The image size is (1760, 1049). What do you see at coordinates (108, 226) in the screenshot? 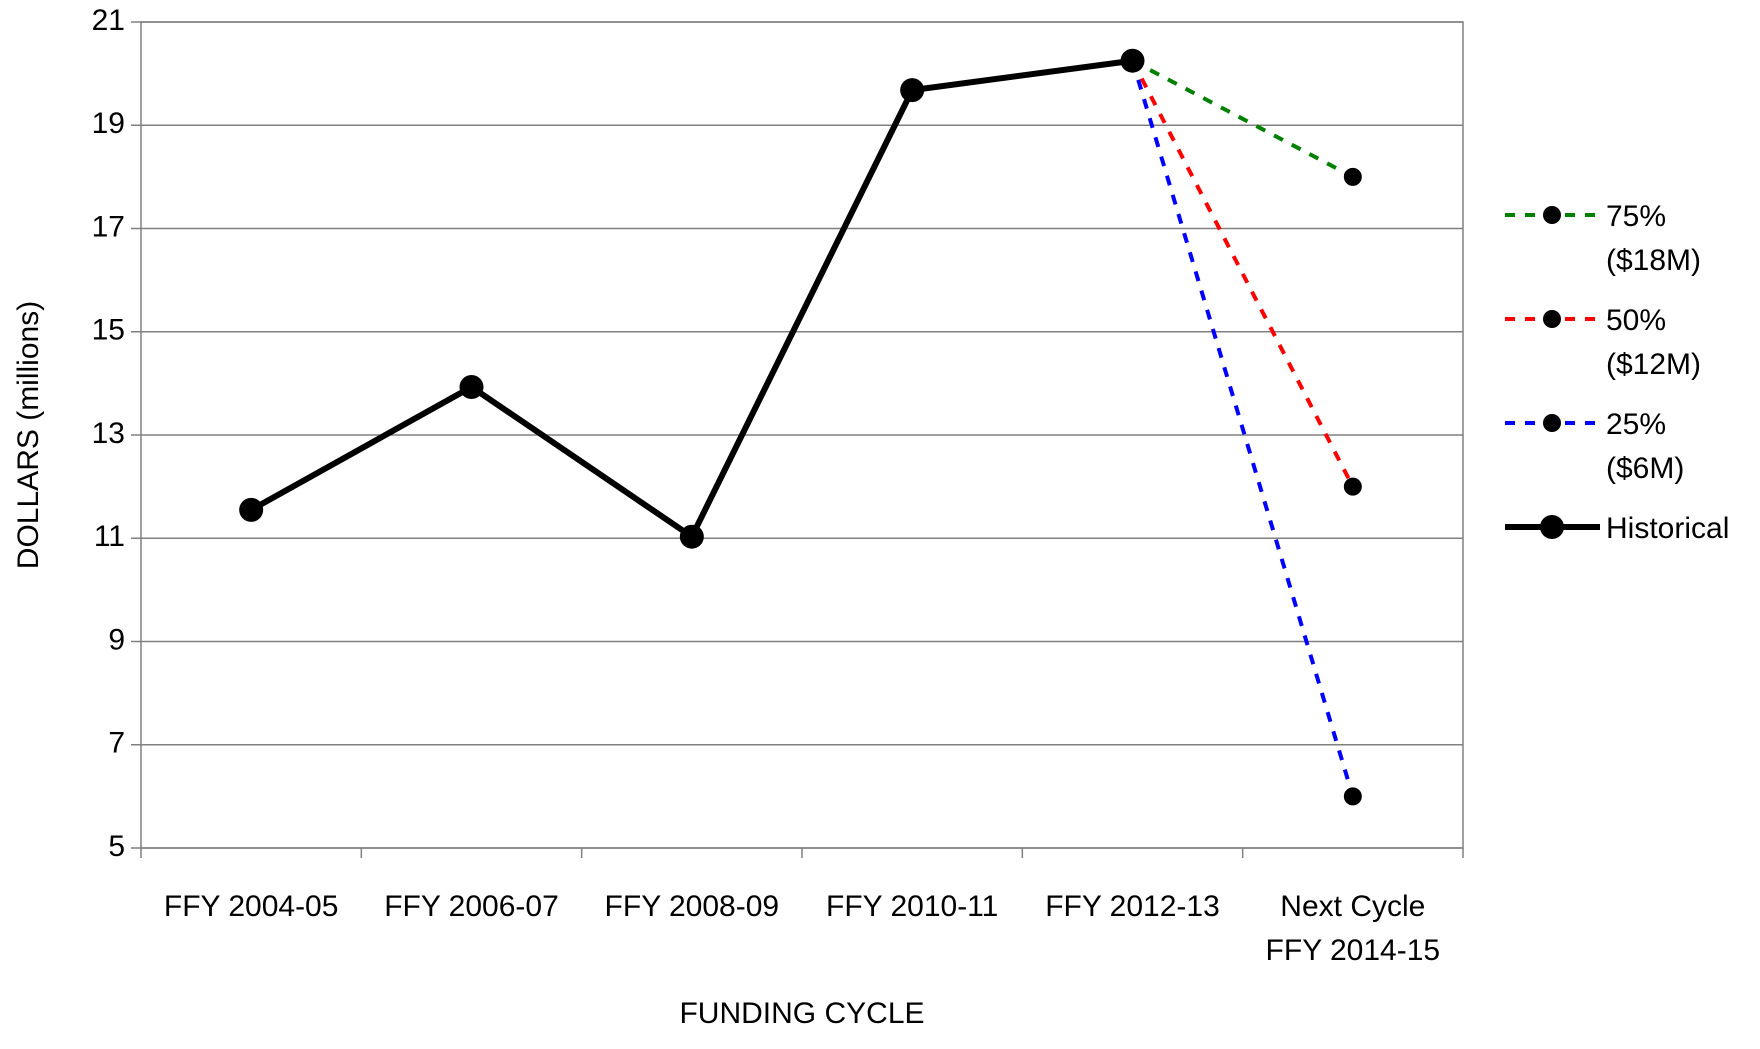
I see `y-tick-label: 17` at bounding box center [108, 226].